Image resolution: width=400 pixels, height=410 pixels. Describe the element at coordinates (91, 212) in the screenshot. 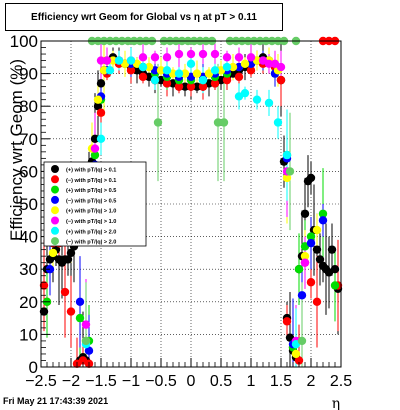

I see `legend-entry: (+) with pT/|q| > 1.0` at that location.